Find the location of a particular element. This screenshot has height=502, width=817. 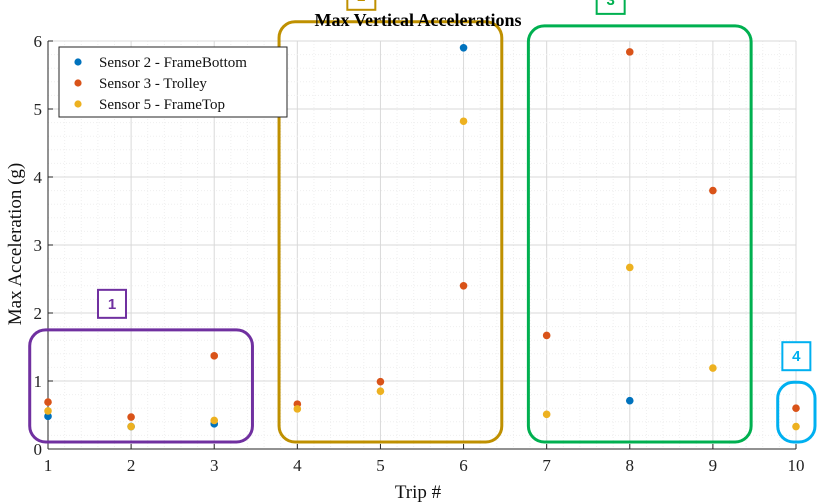

y-tick-label: 4 is located at coordinates (38, 177).